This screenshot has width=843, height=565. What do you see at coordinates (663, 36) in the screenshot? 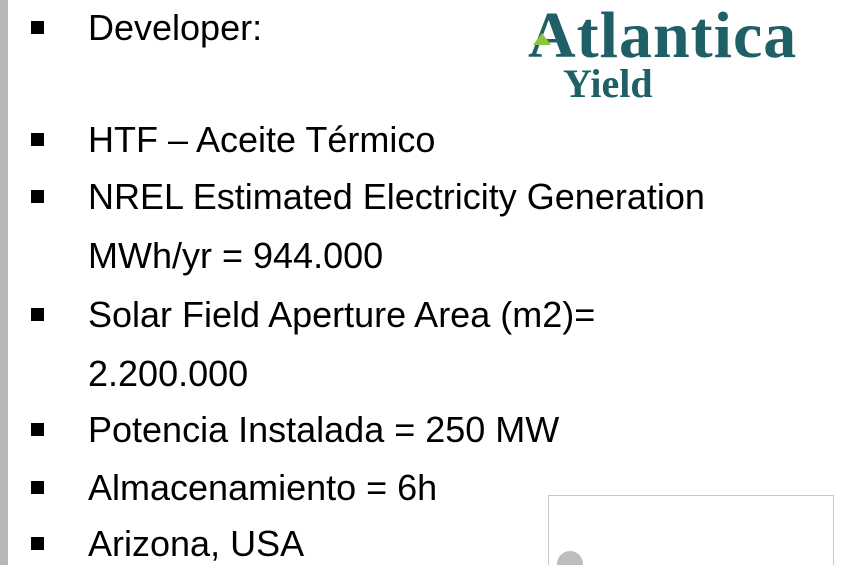
I see `logo-name: Atlantica` at bounding box center [663, 36].